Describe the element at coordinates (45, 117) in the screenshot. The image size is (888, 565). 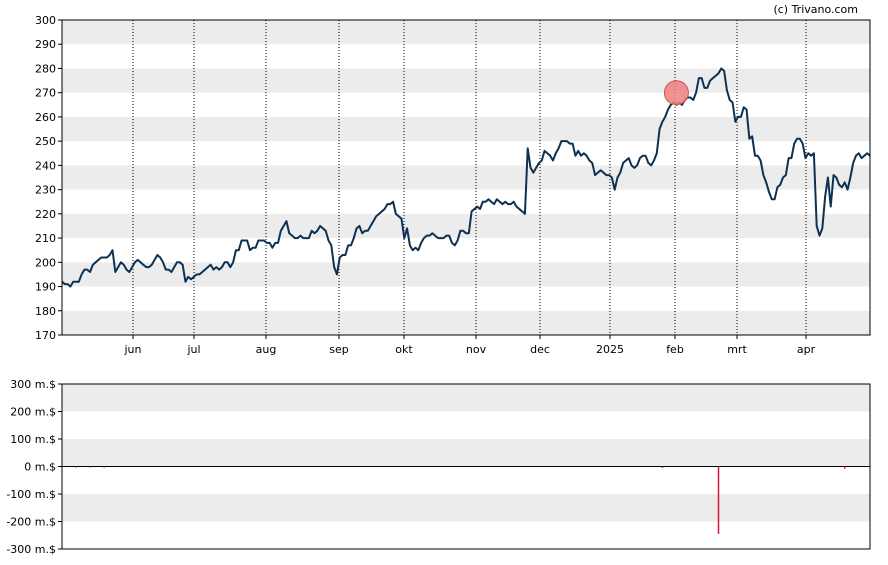
I see `y-tick-label: 260` at that location.